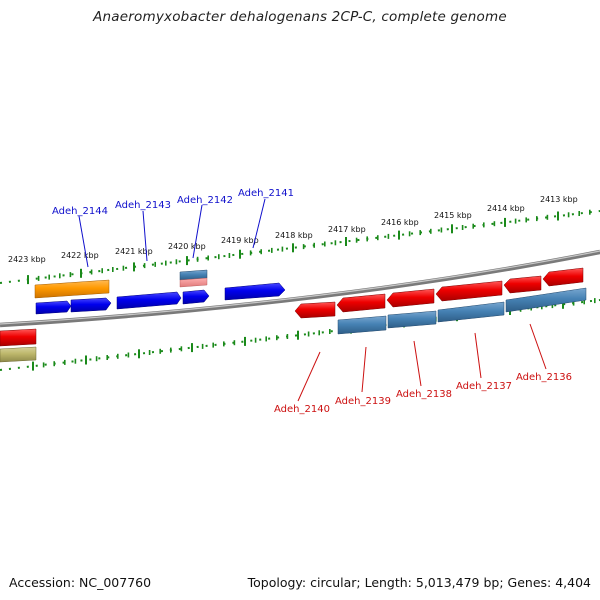 This screenshot has height=600, width=600. I want to click on scale-label-2420: 2420 kbp, so click(187, 246).